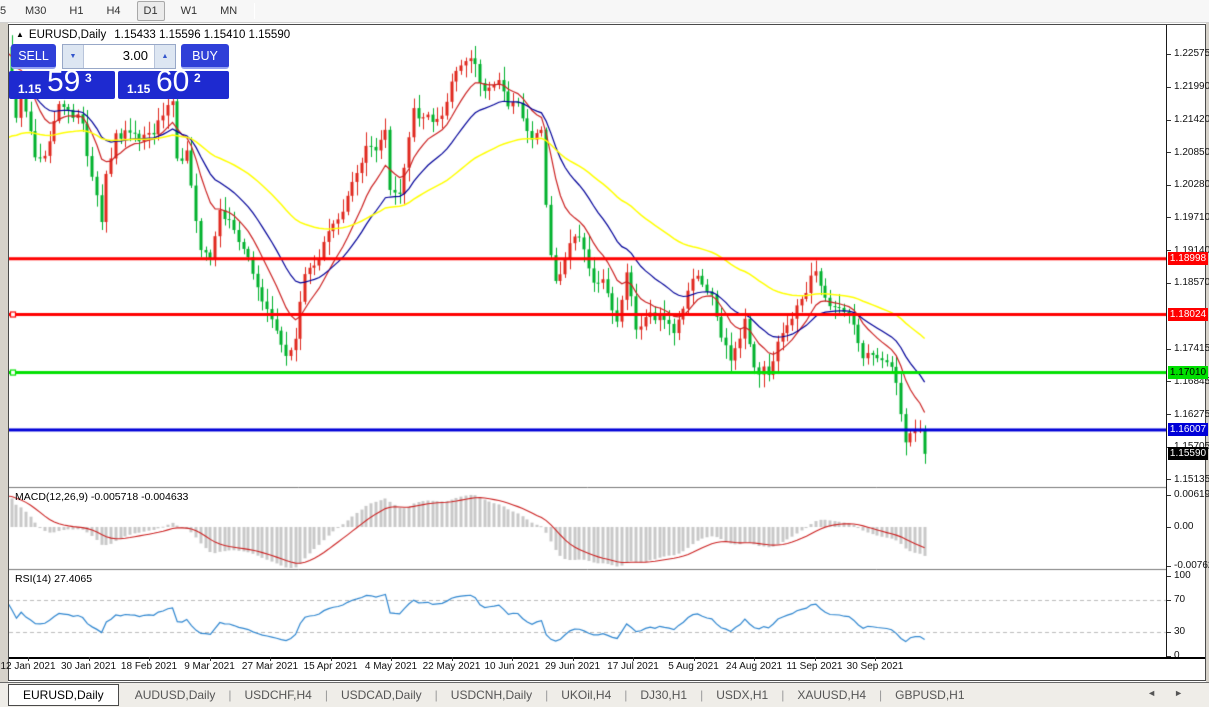 The image size is (1209, 707). I want to click on macd-axis-label: -0.007621, so click(1191, 566).